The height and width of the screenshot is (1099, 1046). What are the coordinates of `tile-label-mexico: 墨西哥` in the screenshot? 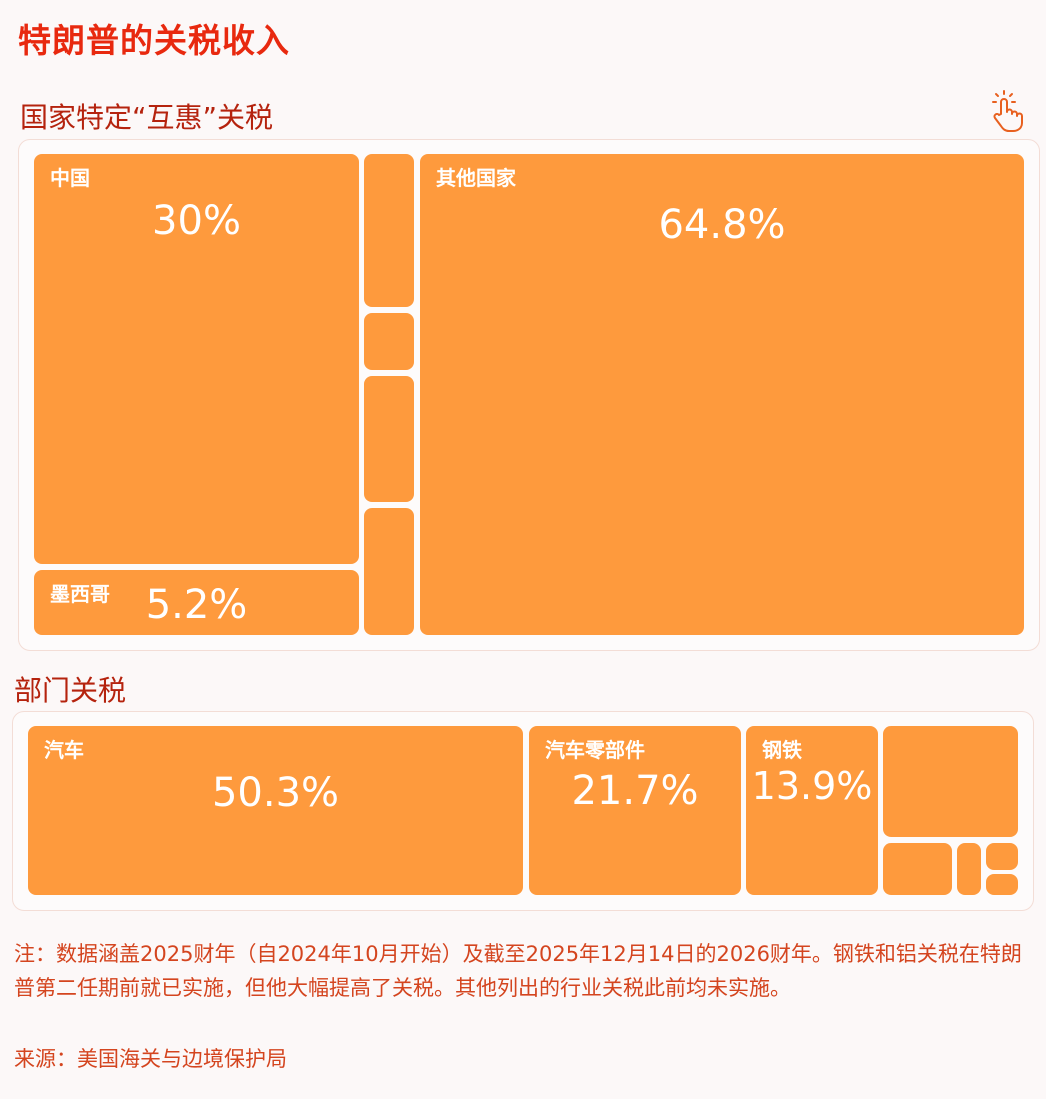 It's located at (80, 594).